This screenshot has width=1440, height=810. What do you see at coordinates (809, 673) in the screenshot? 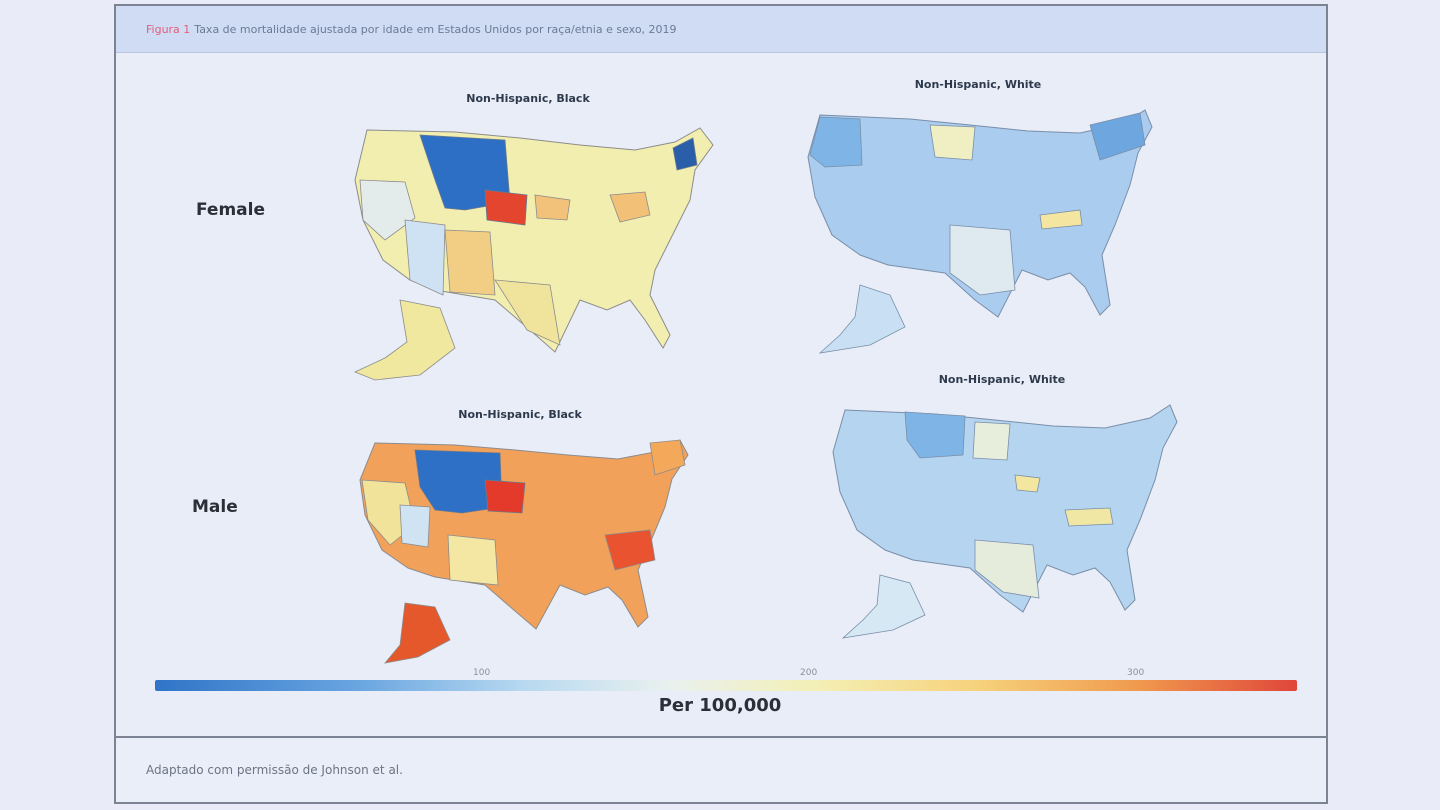
I see `colorbar-tick-2: 200` at bounding box center [809, 673].